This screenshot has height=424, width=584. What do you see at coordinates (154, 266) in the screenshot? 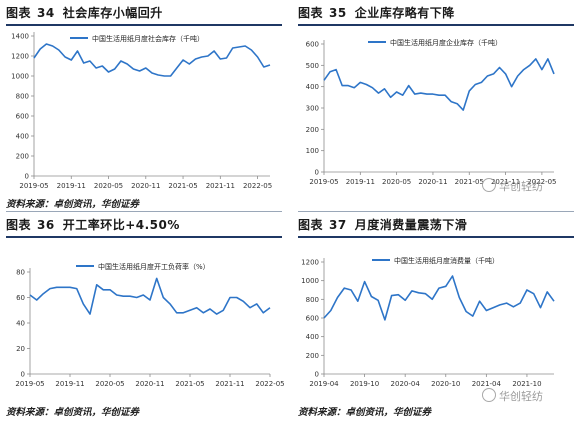
I see `legend-label: 中国生活用纸月度开工负荷率（%）` at bounding box center [154, 266].